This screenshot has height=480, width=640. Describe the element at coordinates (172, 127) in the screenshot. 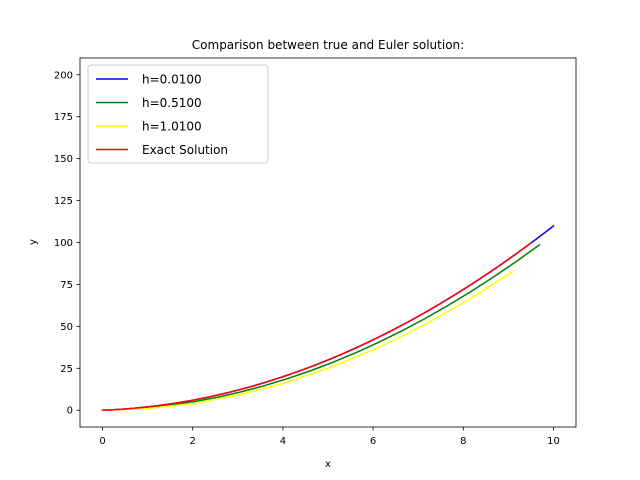

I see `legend-label-2: h=1.0100` at that location.